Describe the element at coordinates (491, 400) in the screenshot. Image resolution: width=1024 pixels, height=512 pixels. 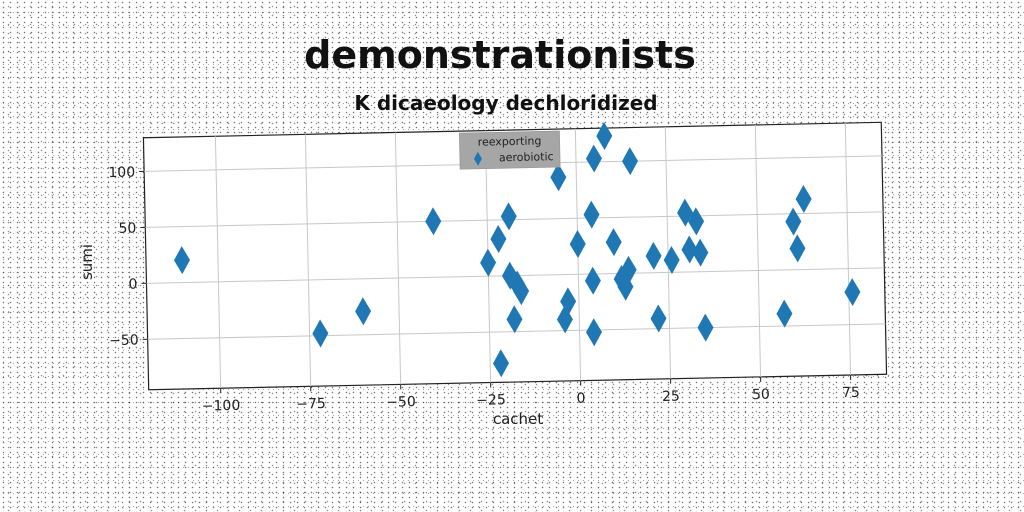
I see `x-tick-label: −25` at that location.